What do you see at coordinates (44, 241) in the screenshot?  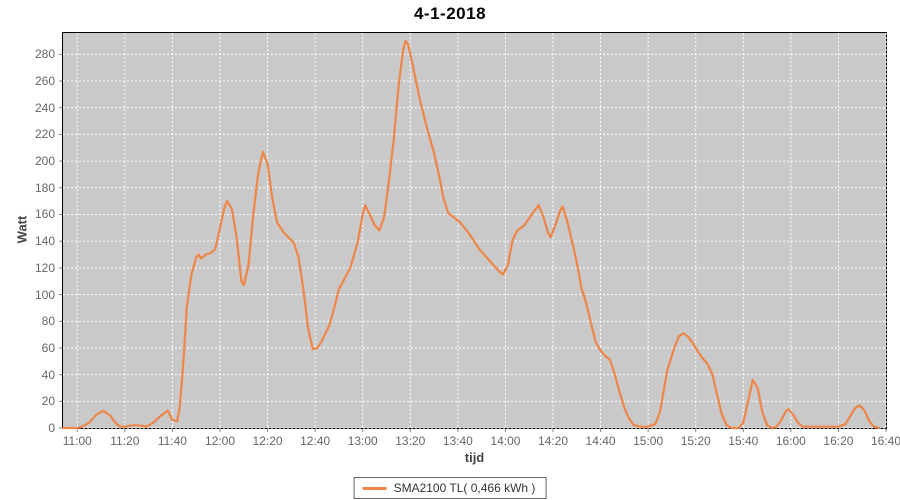 I see `y-tick-label: 140` at bounding box center [44, 241].